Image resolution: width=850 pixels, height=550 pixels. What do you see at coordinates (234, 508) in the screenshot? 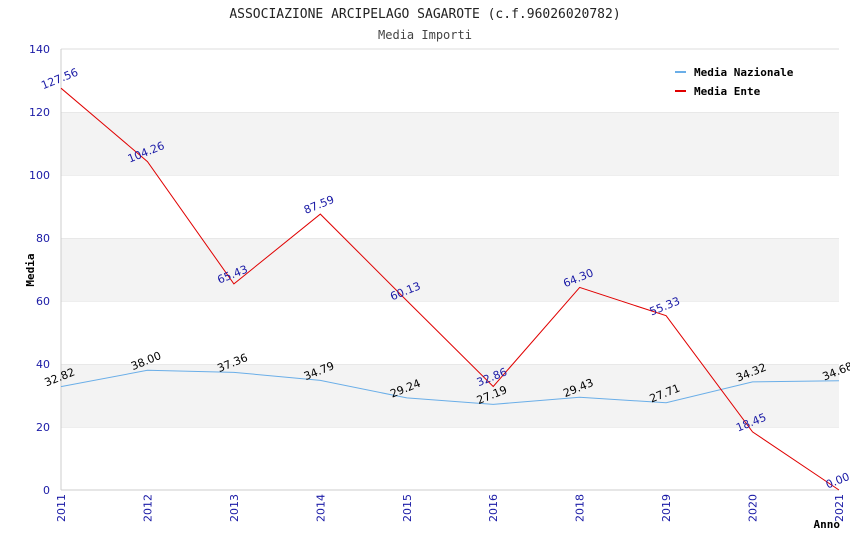
I see `x-tick-label: 2013` at bounding box center [234, 508].